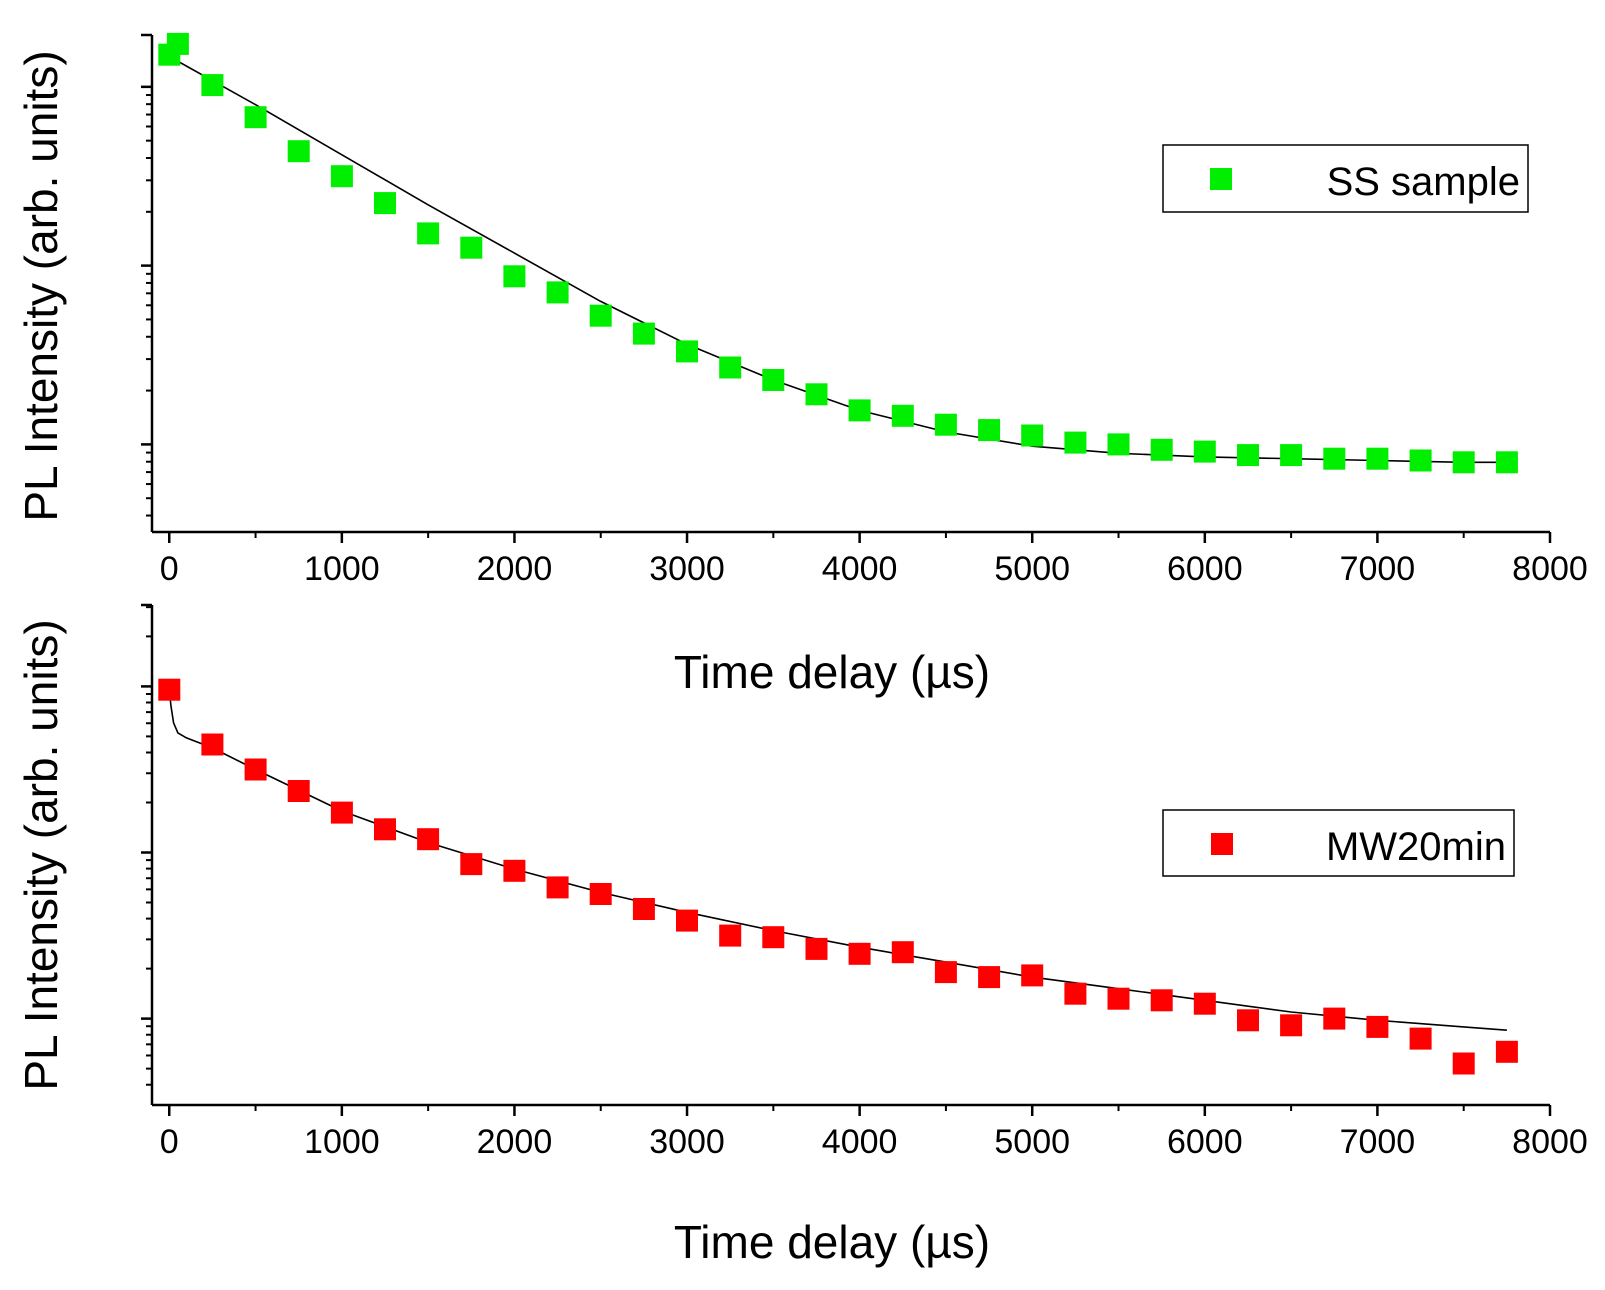  What do you see at coordinates (1550, 569) in the screenshot?
I see `top-x-tick-label: 8000` at bounding box center [1550, 569].